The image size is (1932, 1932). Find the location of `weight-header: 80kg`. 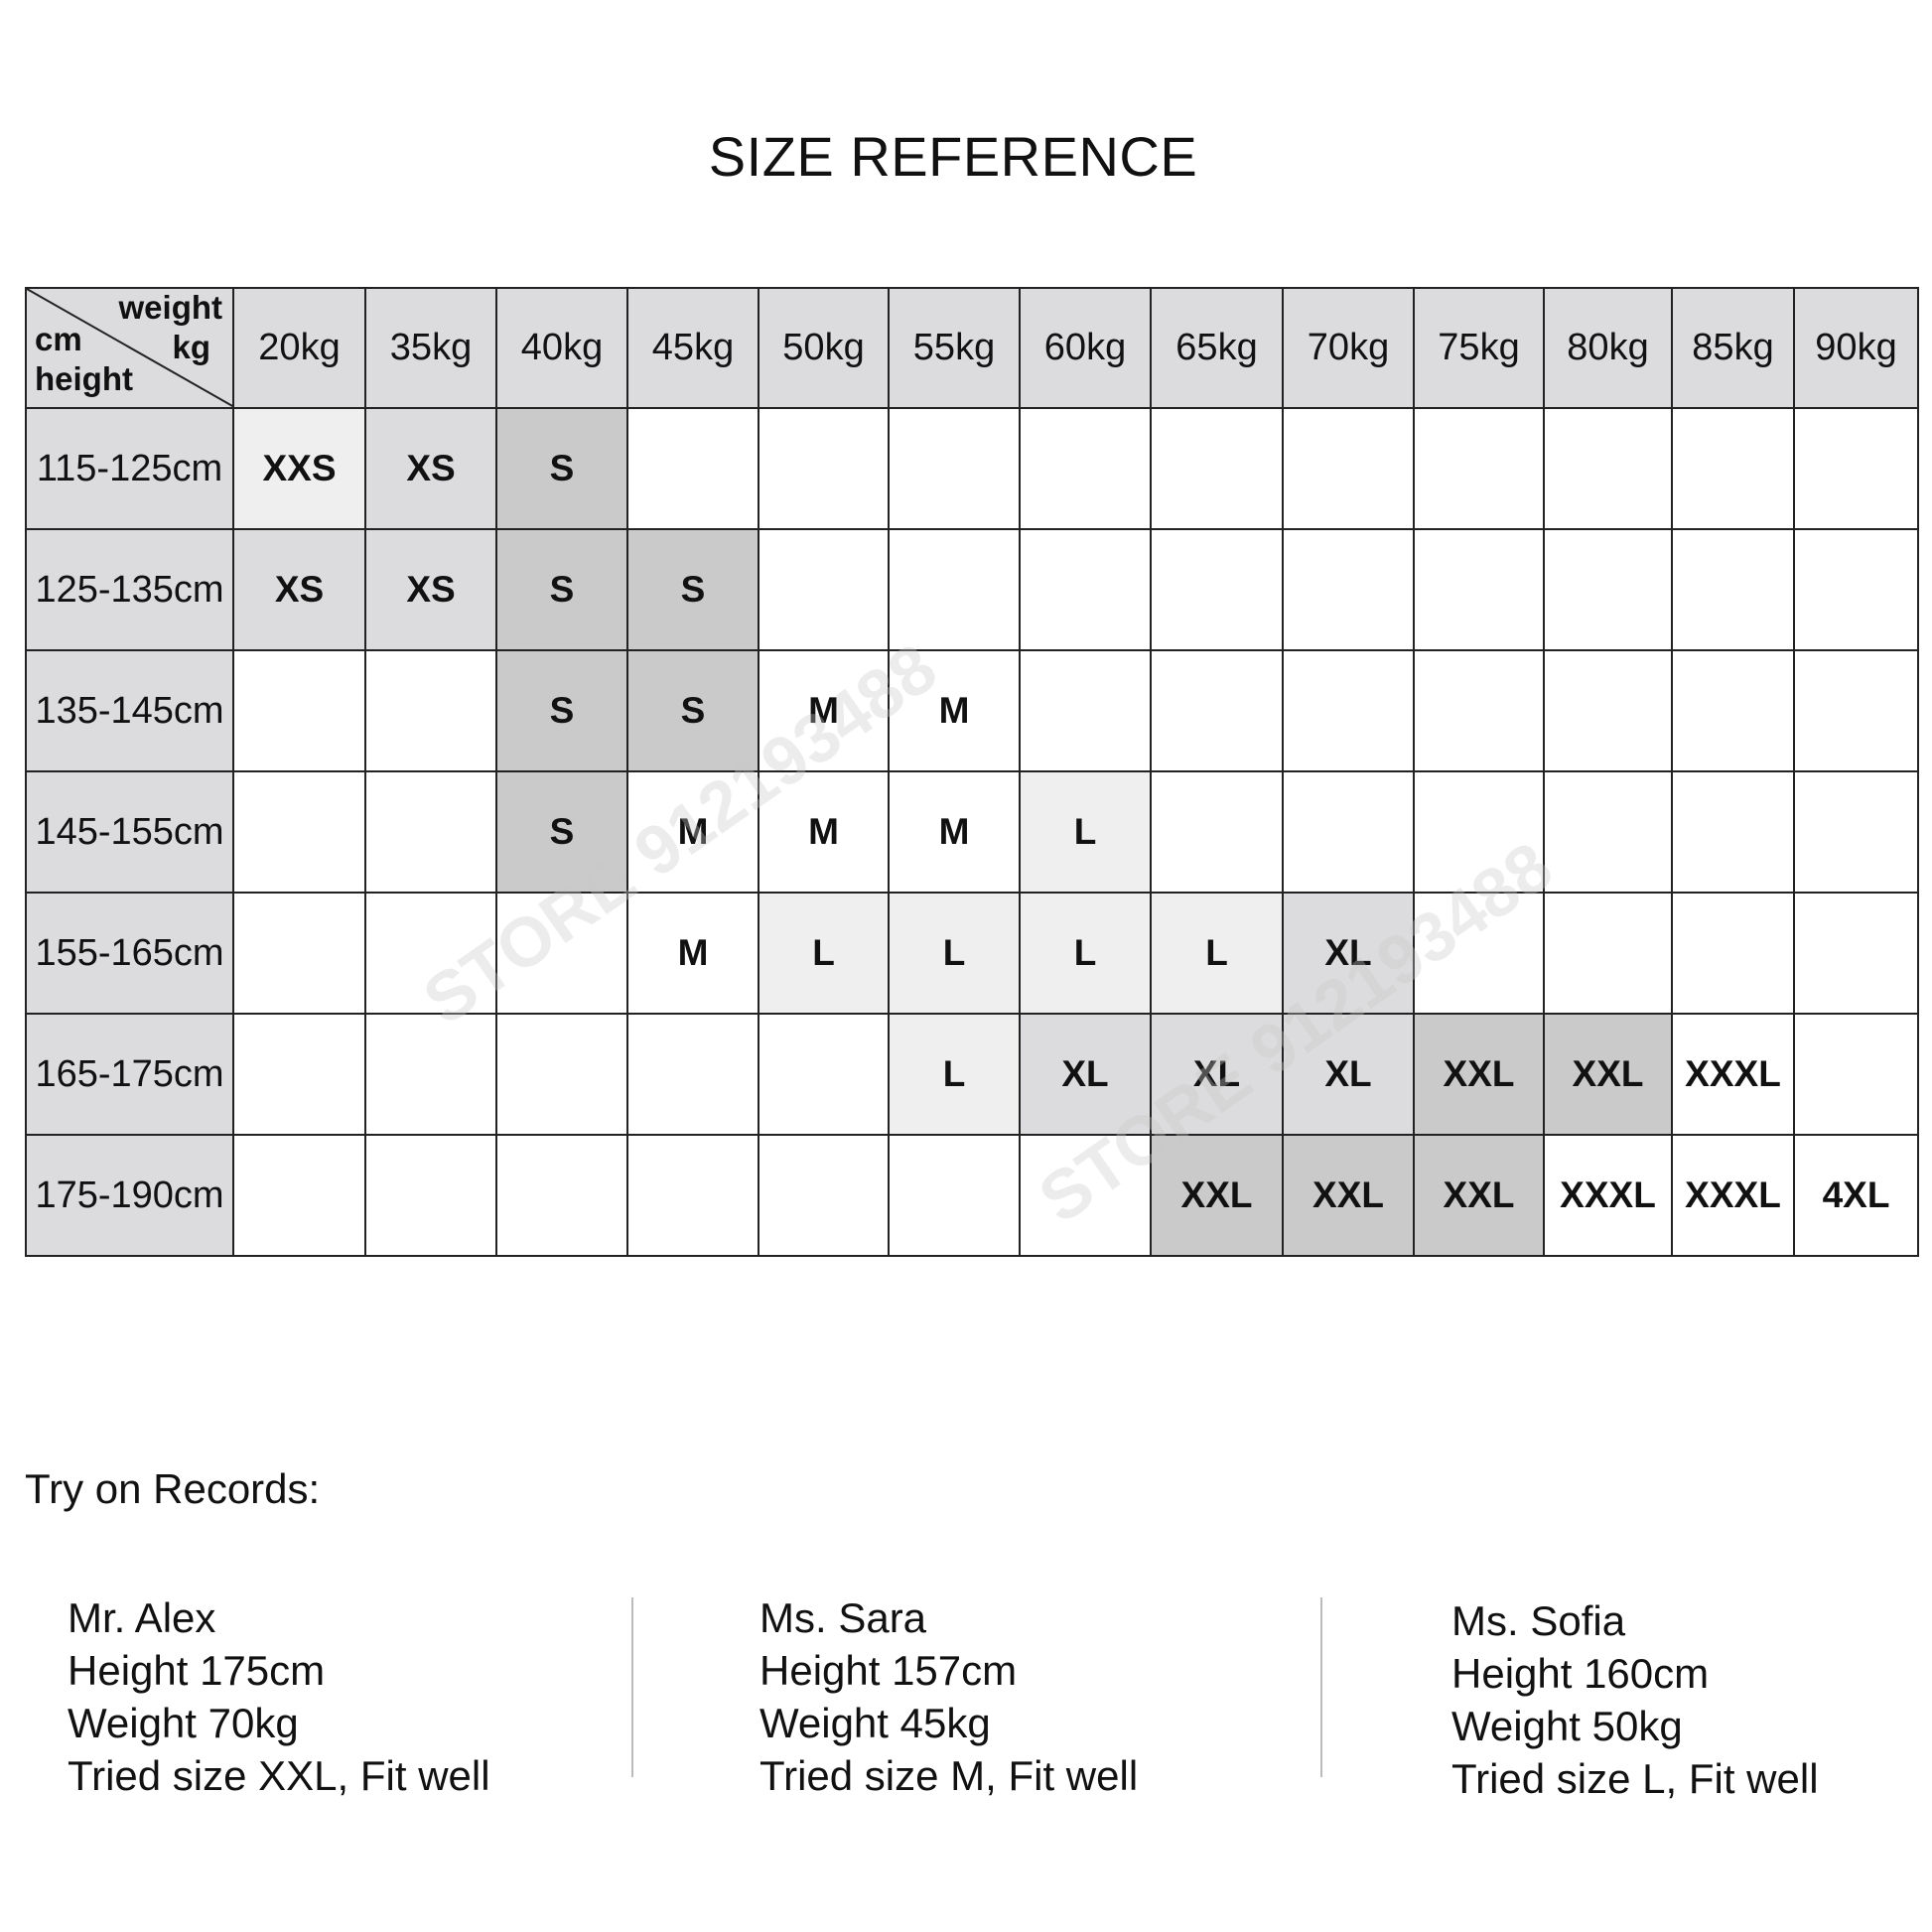

weight-header: 80kg is located at coordinates (1608, 348).